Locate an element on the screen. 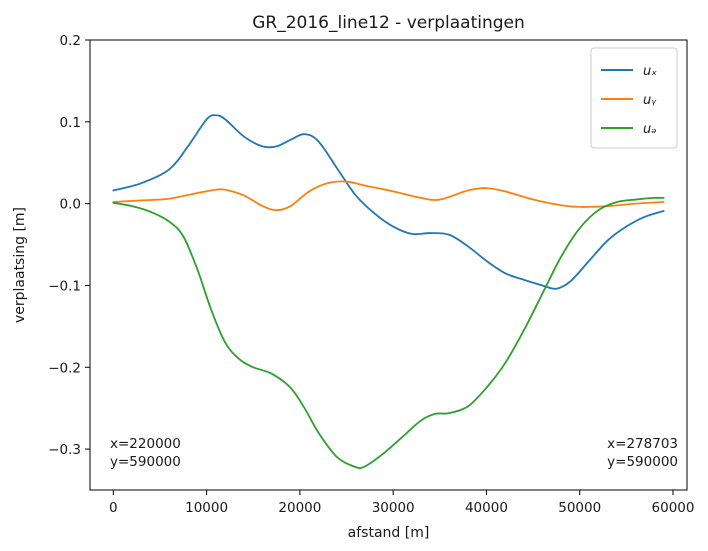 The height and width of the screenshot is (551, 708). y-axis-label: verplaatsing [m] is located at coordinates (20, 265).